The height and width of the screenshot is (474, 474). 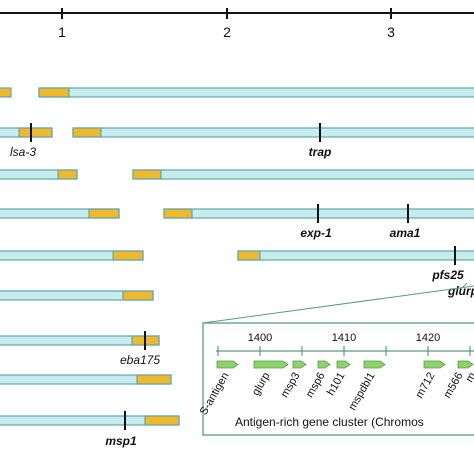 I want to click on scale-tick-label: 3, so click(x=391, y=32).